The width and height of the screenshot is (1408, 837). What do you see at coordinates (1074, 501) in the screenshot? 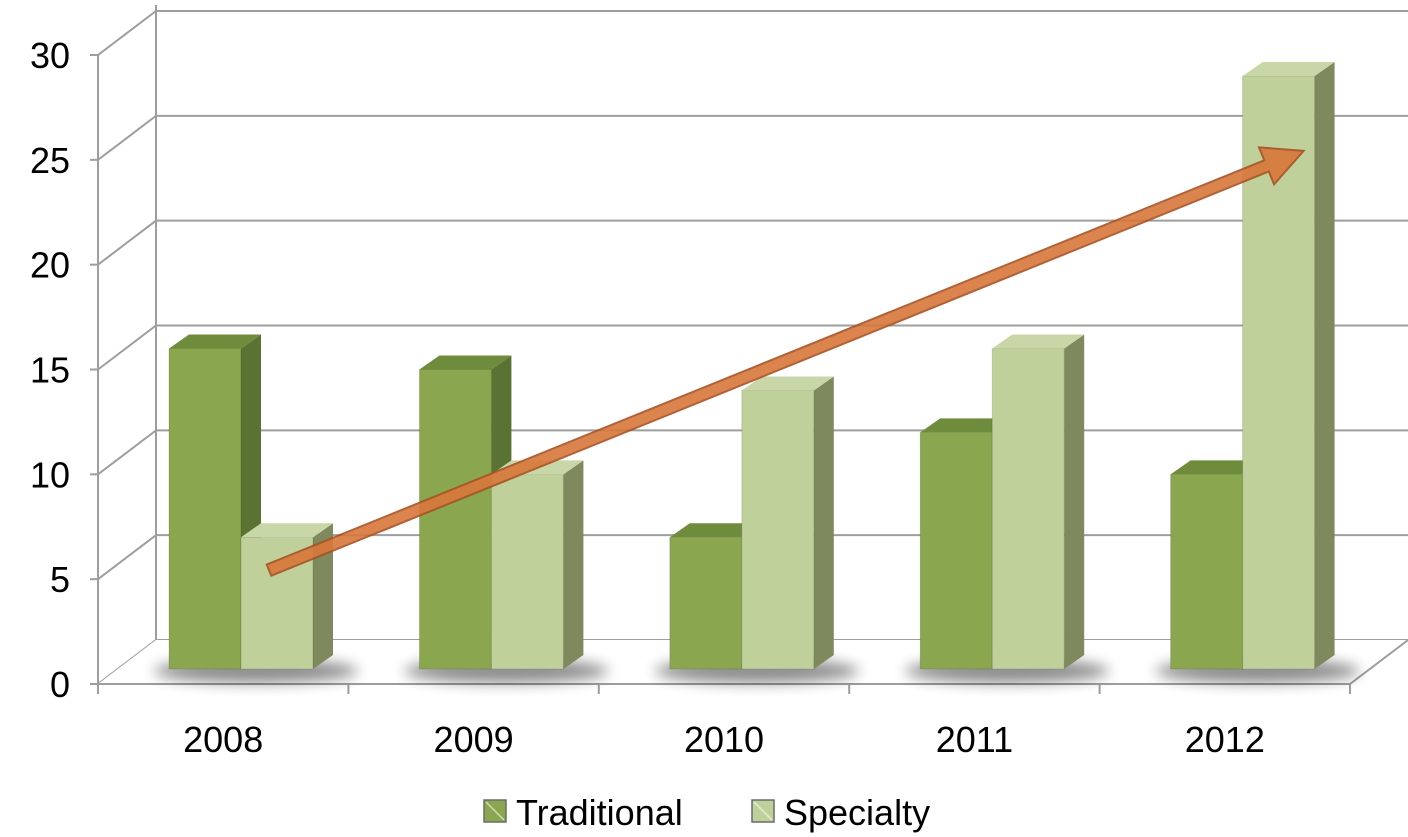
I see `bar-side-specialty-2011` at bounding box center [1074, 501].